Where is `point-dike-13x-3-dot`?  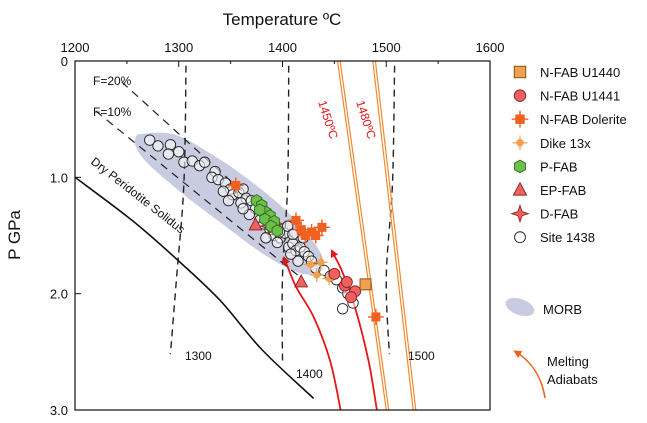 point-dike-13x-3-dot is located at coordinates (317, 275).